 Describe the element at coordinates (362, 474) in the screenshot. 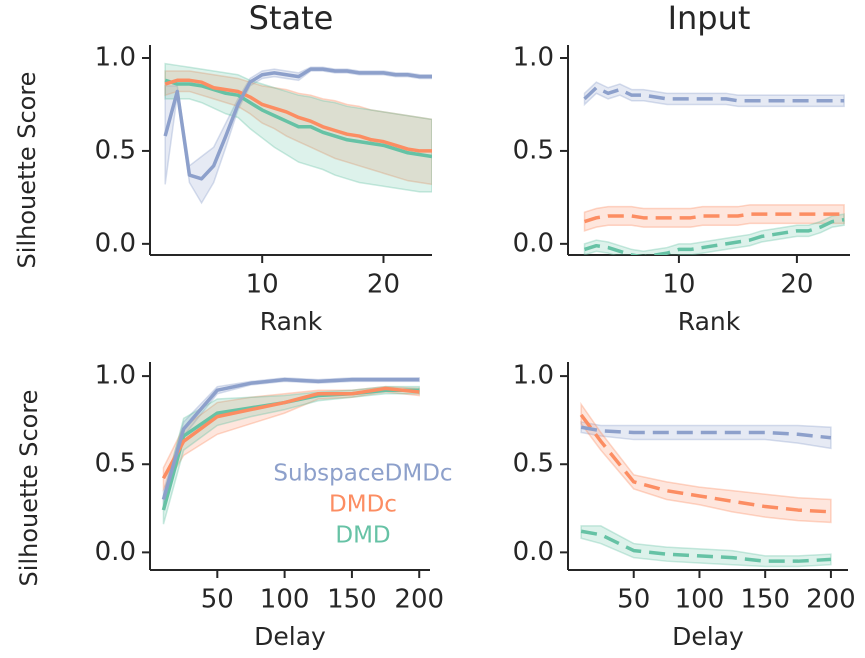

I see `legend-label: SubspaceDMDc` at that location.